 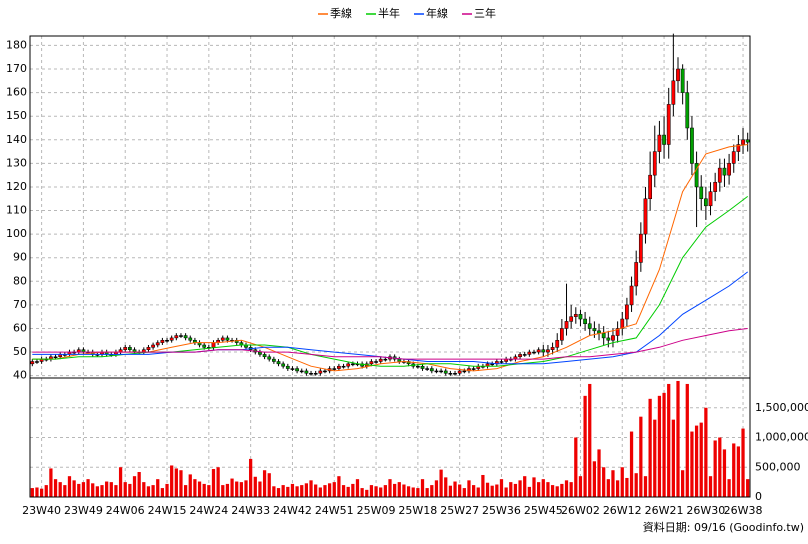 What do you see at coordinates (20, 304) in the screenshot?
I see `y-tick-label: 70` at bounding box center [20, 304].